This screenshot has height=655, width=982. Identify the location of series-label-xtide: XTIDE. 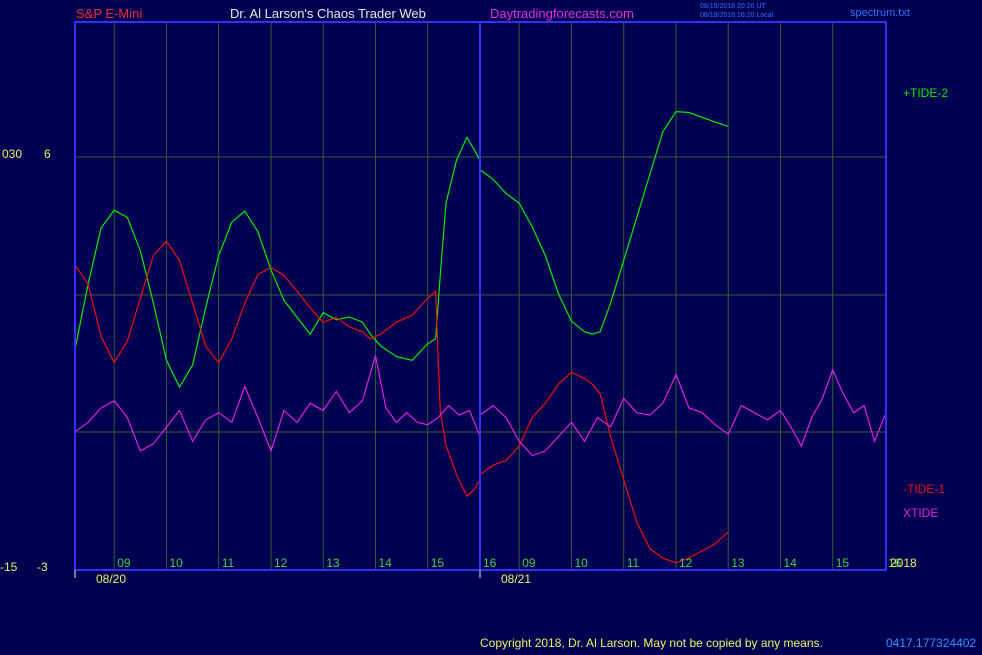
(920, 513).